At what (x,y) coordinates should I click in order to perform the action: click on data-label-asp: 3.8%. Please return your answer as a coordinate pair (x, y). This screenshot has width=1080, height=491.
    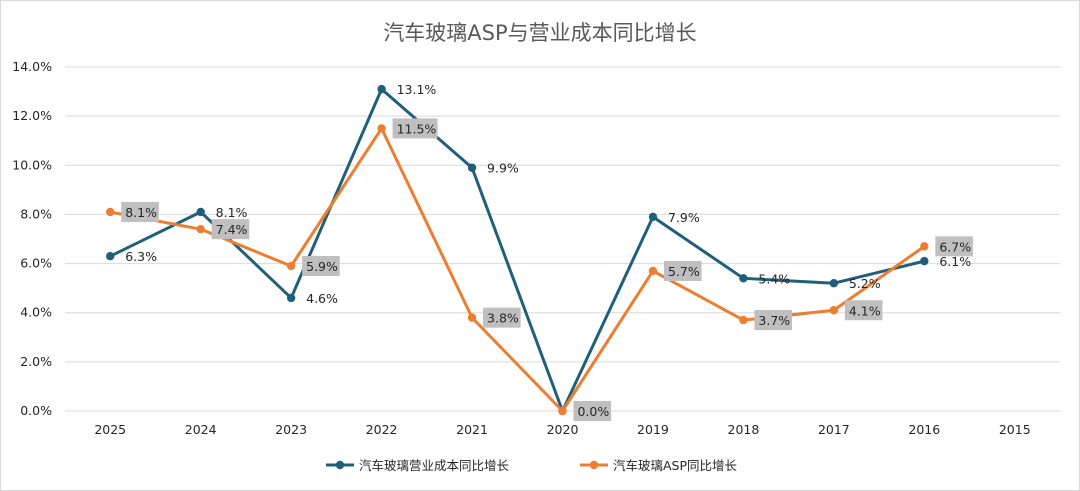
    Looking at the image, I should click on (503, 318).